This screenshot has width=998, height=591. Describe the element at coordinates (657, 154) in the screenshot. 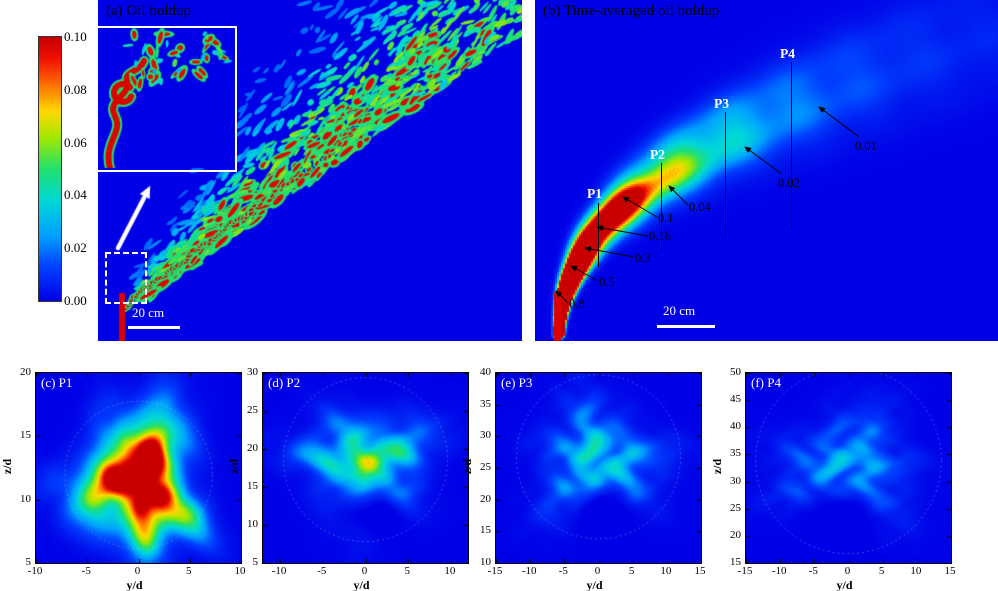

I see `profile-station-label: P2` at that location.